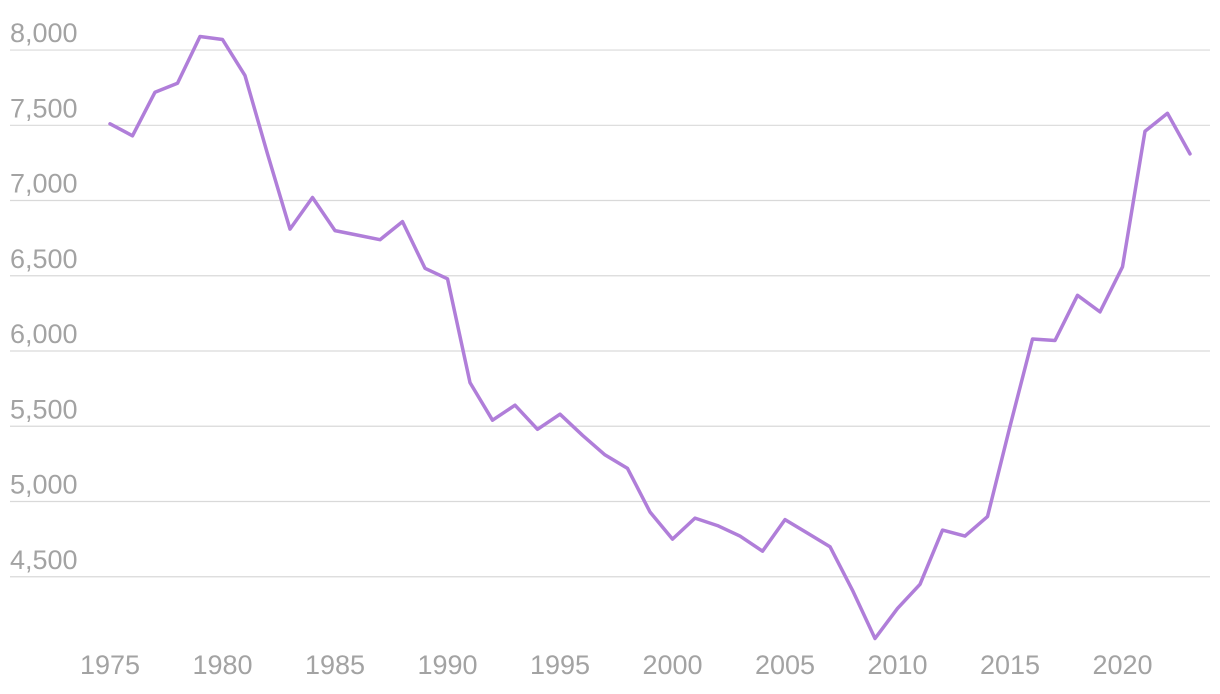 The width and height of the screenshot is (1220, 694). I want to click on y-axis-ticks: 4,500 5,000 5,500 6,000 6,500 7,000 7,500 8,000, so click(44, 296).